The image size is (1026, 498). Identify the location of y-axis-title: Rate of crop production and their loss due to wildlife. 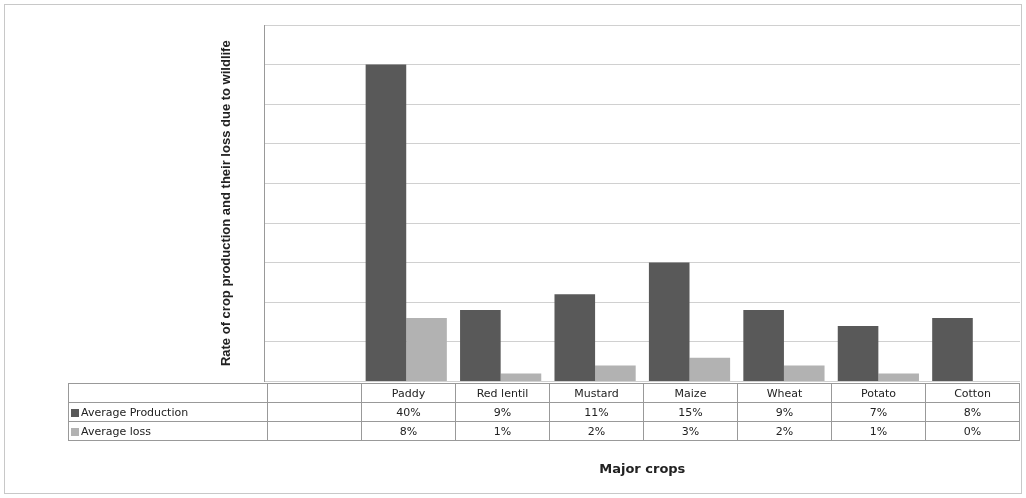
(226, 203).